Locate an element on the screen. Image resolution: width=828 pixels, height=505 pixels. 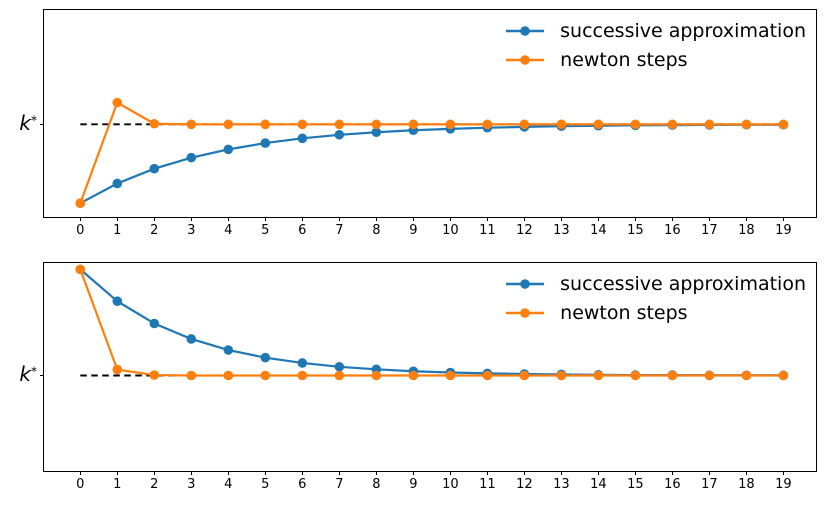
x-tick-label: 5 is located at coordinates (265, 230).